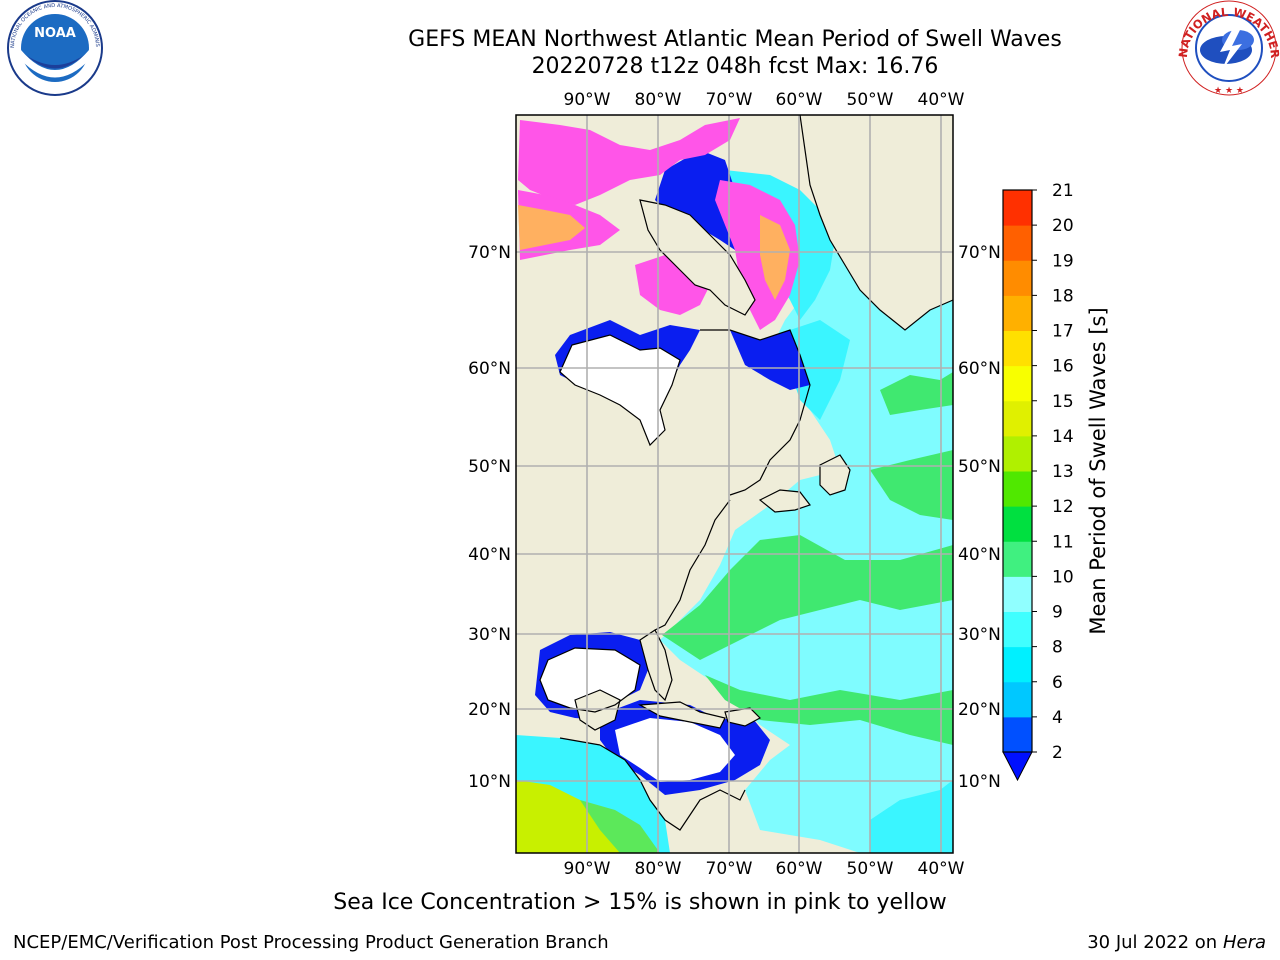 This screenshot has height=960, width=1280. What do you see at coordinates (1017, 766) in the screenshot?
I see `colorbar-under-triangle` at bounding box center [1017, 766].